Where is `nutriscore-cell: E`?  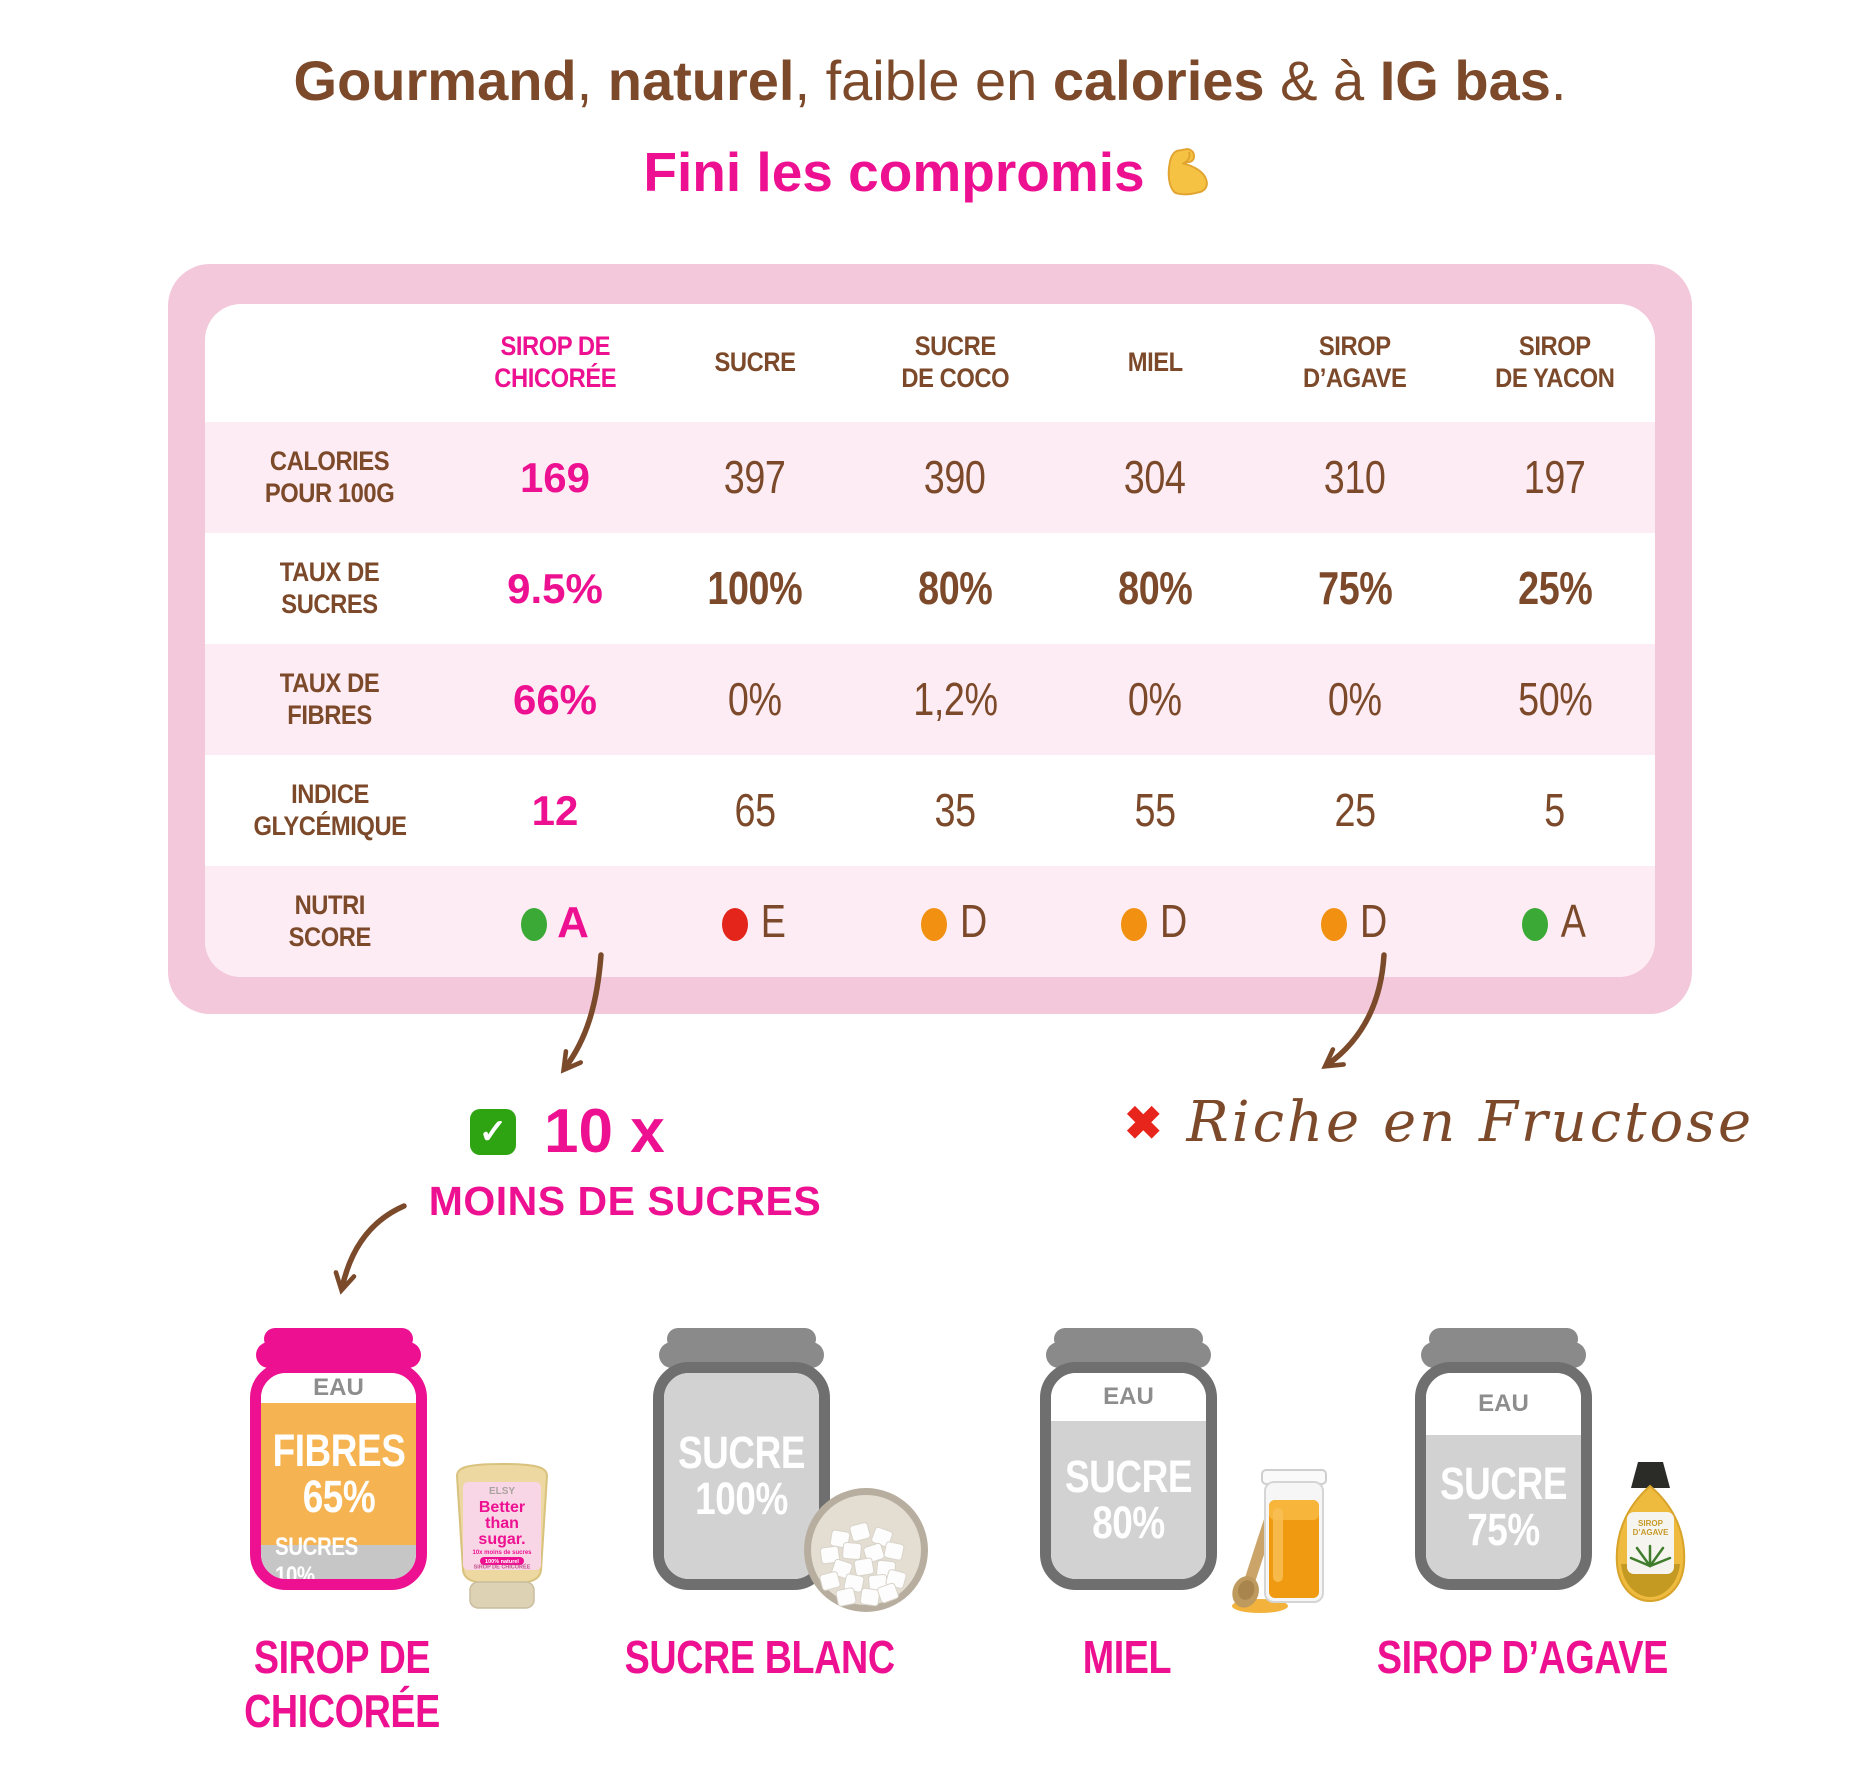 nutriscore-cell: E is located at coordinates (755, 921).